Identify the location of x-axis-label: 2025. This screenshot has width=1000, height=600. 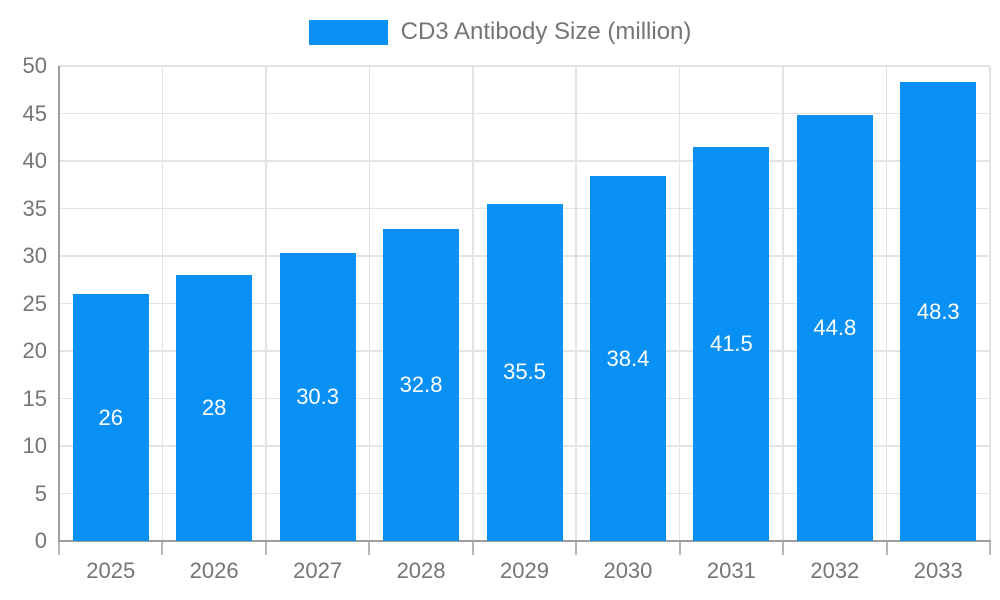
(111, 570).